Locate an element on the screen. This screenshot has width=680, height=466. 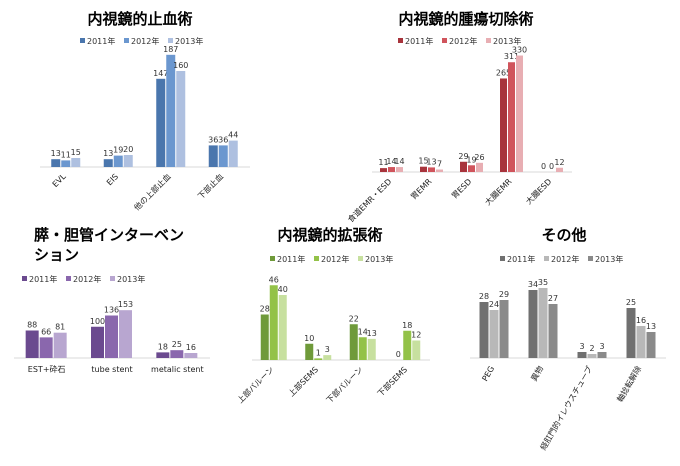
chart-1-value-label-1-1: 13 is located at coordinates (431, 161).